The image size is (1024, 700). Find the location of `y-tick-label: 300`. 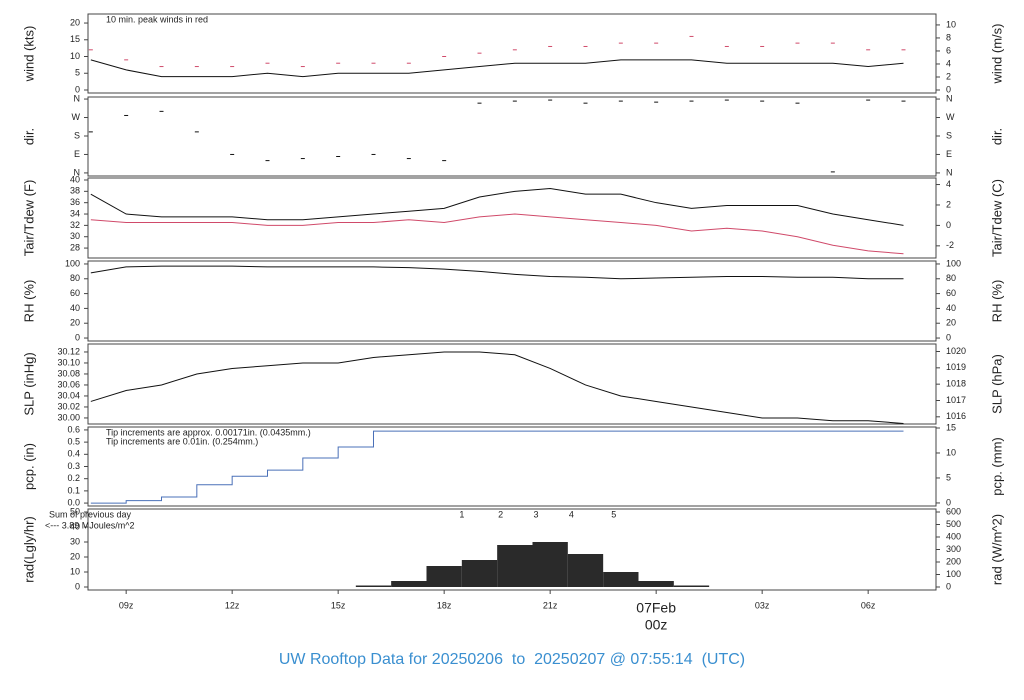

y-tick-label: 300 is located at coordinates (953, 549).